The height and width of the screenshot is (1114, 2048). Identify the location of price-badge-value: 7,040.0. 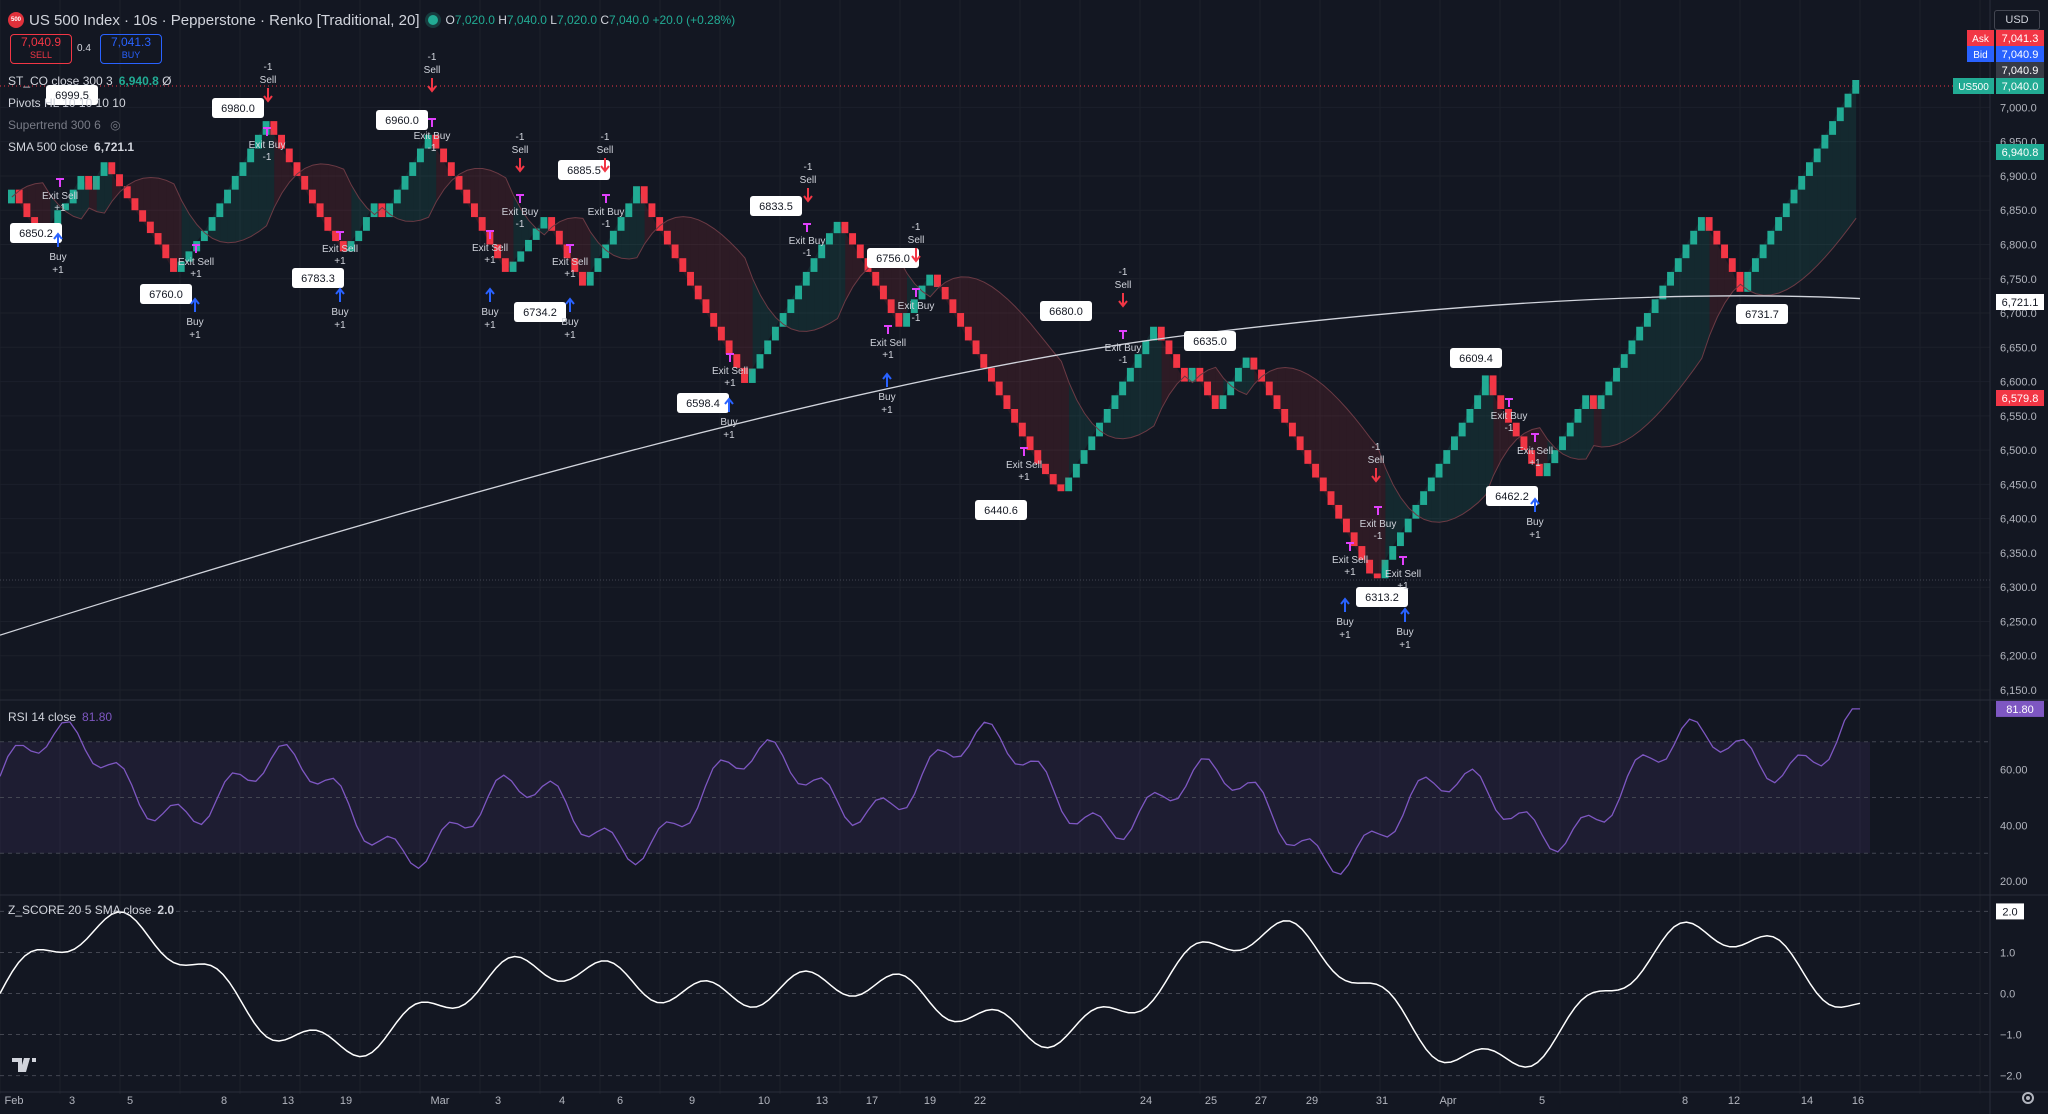
(2020, 87).